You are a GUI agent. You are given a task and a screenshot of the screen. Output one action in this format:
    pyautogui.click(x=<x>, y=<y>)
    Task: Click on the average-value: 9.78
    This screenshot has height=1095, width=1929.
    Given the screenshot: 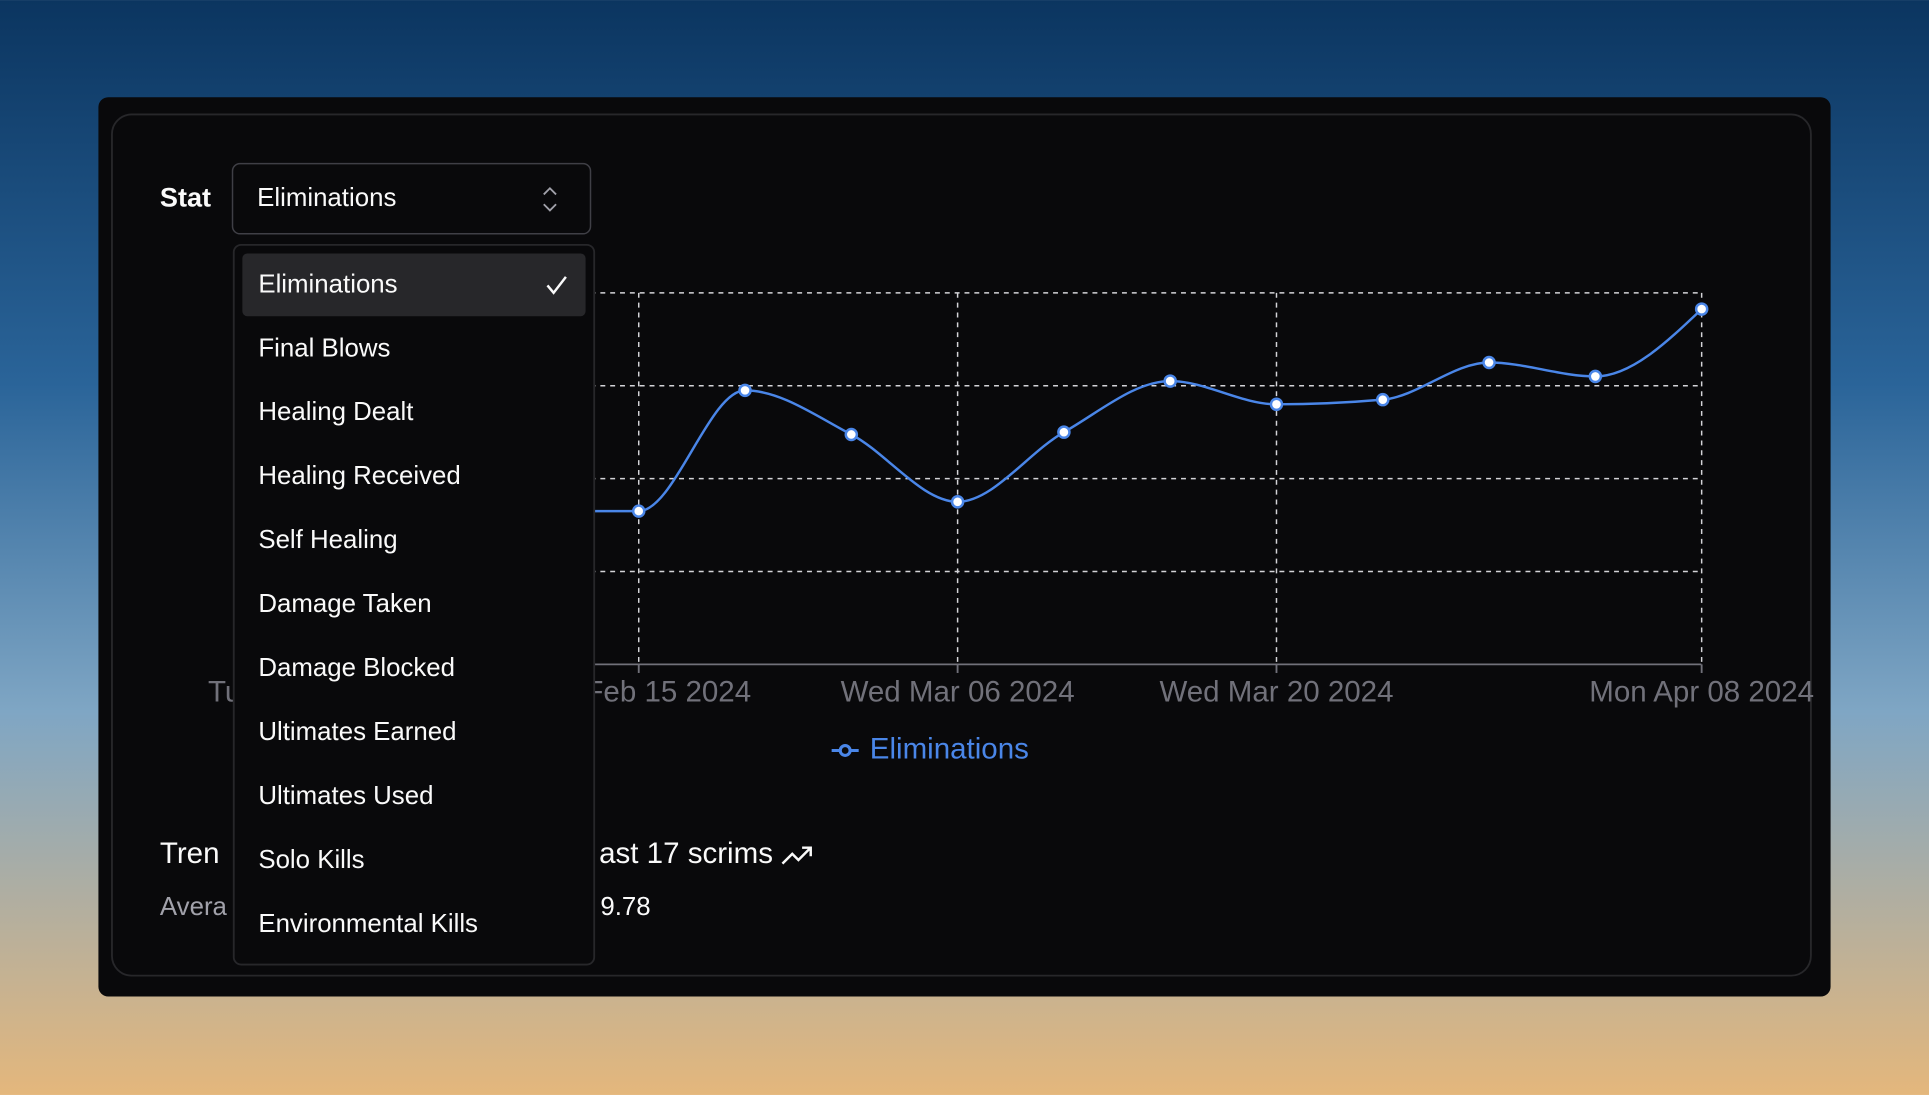 What is the action you would take?
    pyautogui.click(x=625, y=907)
    